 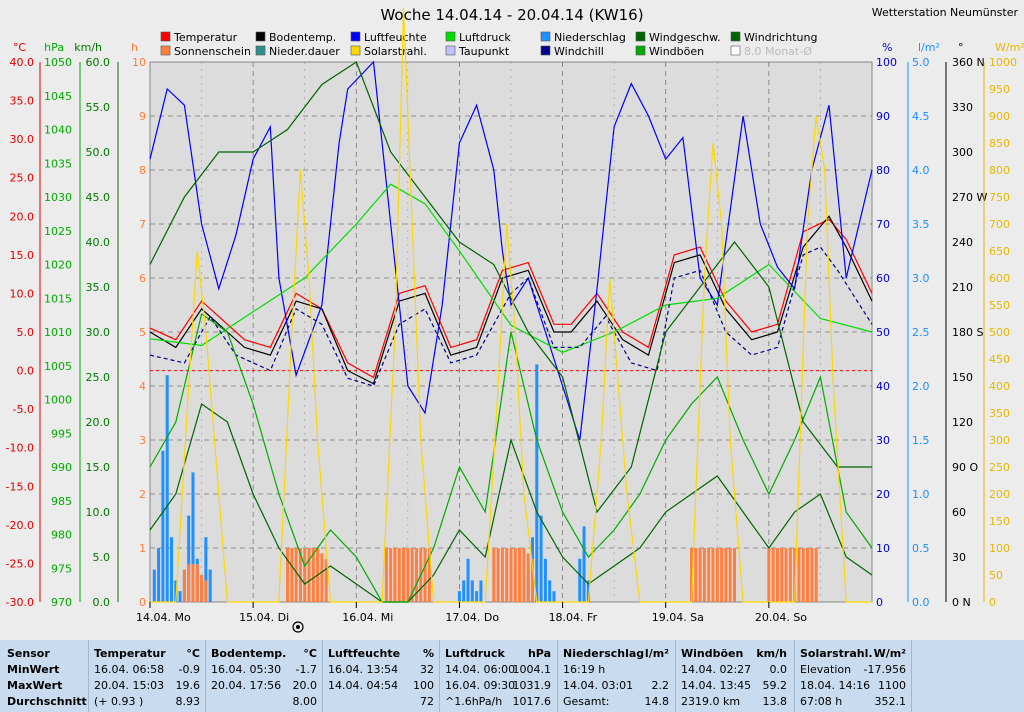 I want to click on station-name: Wetterstation Neumünster, so click(x=945, y=12).